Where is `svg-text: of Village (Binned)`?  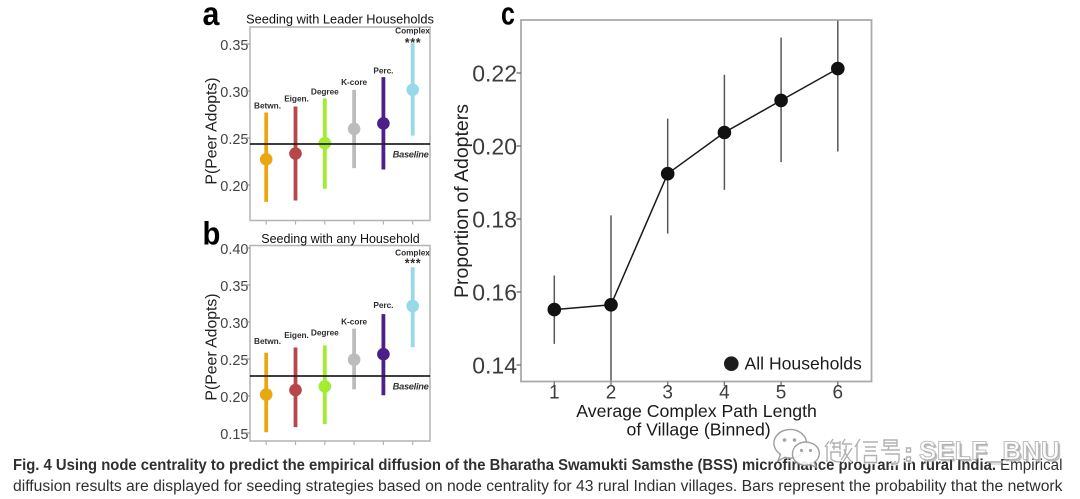
svg-text: of Village (Binned) is located at coordinates (698, 430).